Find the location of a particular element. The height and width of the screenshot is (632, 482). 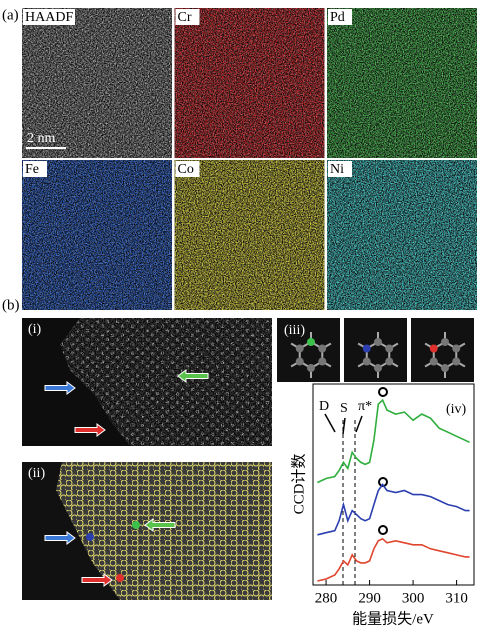

scale-bar-label: 2 nm is located at coordinates (41, 138).